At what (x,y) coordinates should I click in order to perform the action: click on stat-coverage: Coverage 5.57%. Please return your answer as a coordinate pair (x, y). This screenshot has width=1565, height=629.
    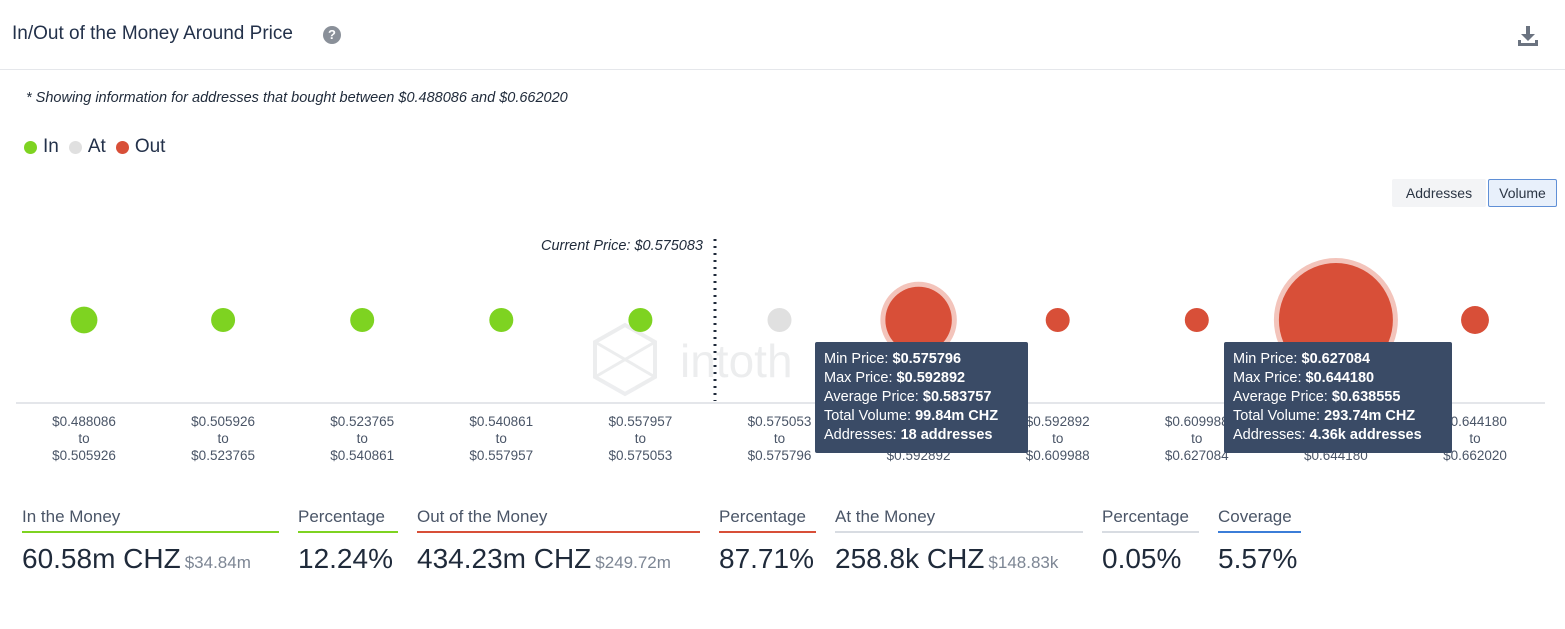
    Looking at the image, I should click on (1259, 540).